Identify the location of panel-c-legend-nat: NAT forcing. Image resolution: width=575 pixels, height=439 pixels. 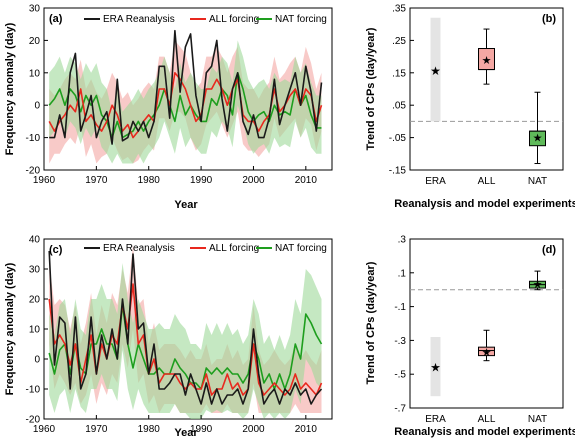
(301, 248).